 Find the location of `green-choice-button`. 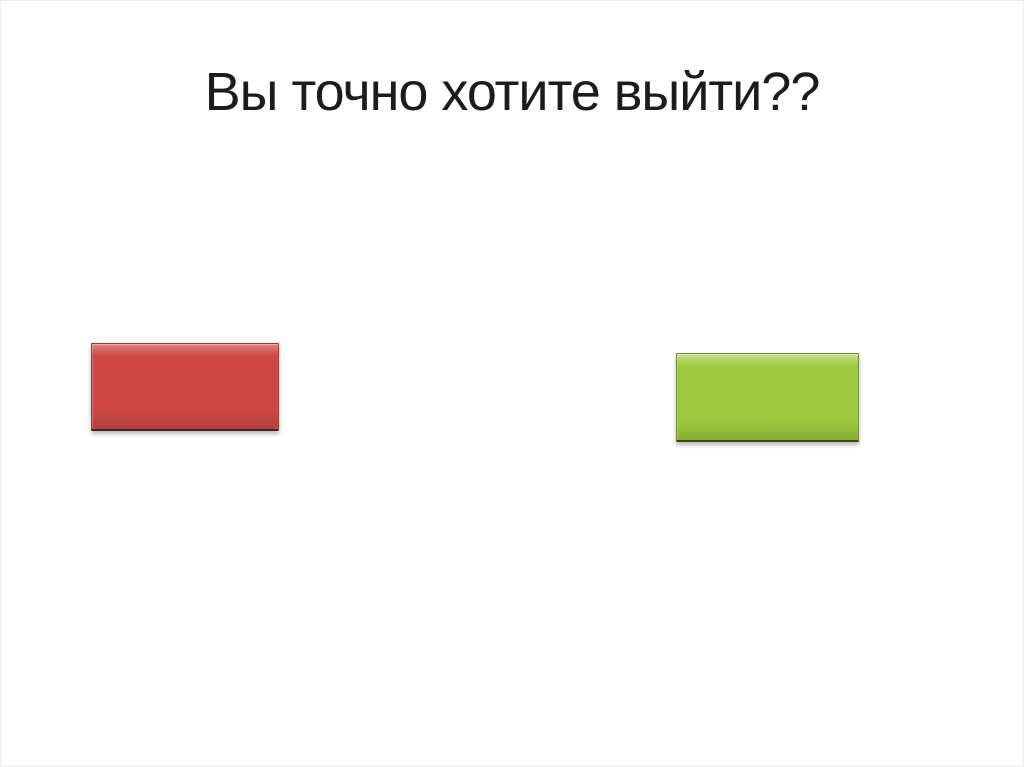

green-choice-button is located at coordinates (767, 397).